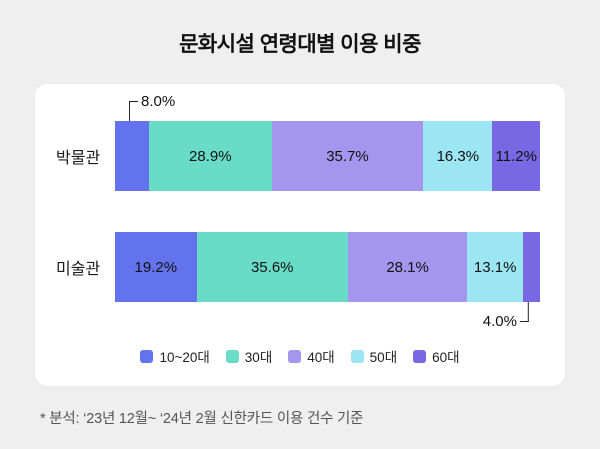 The image size is (600, 449). I want to click on bar-segment: 35.6%, so click(272, 267).